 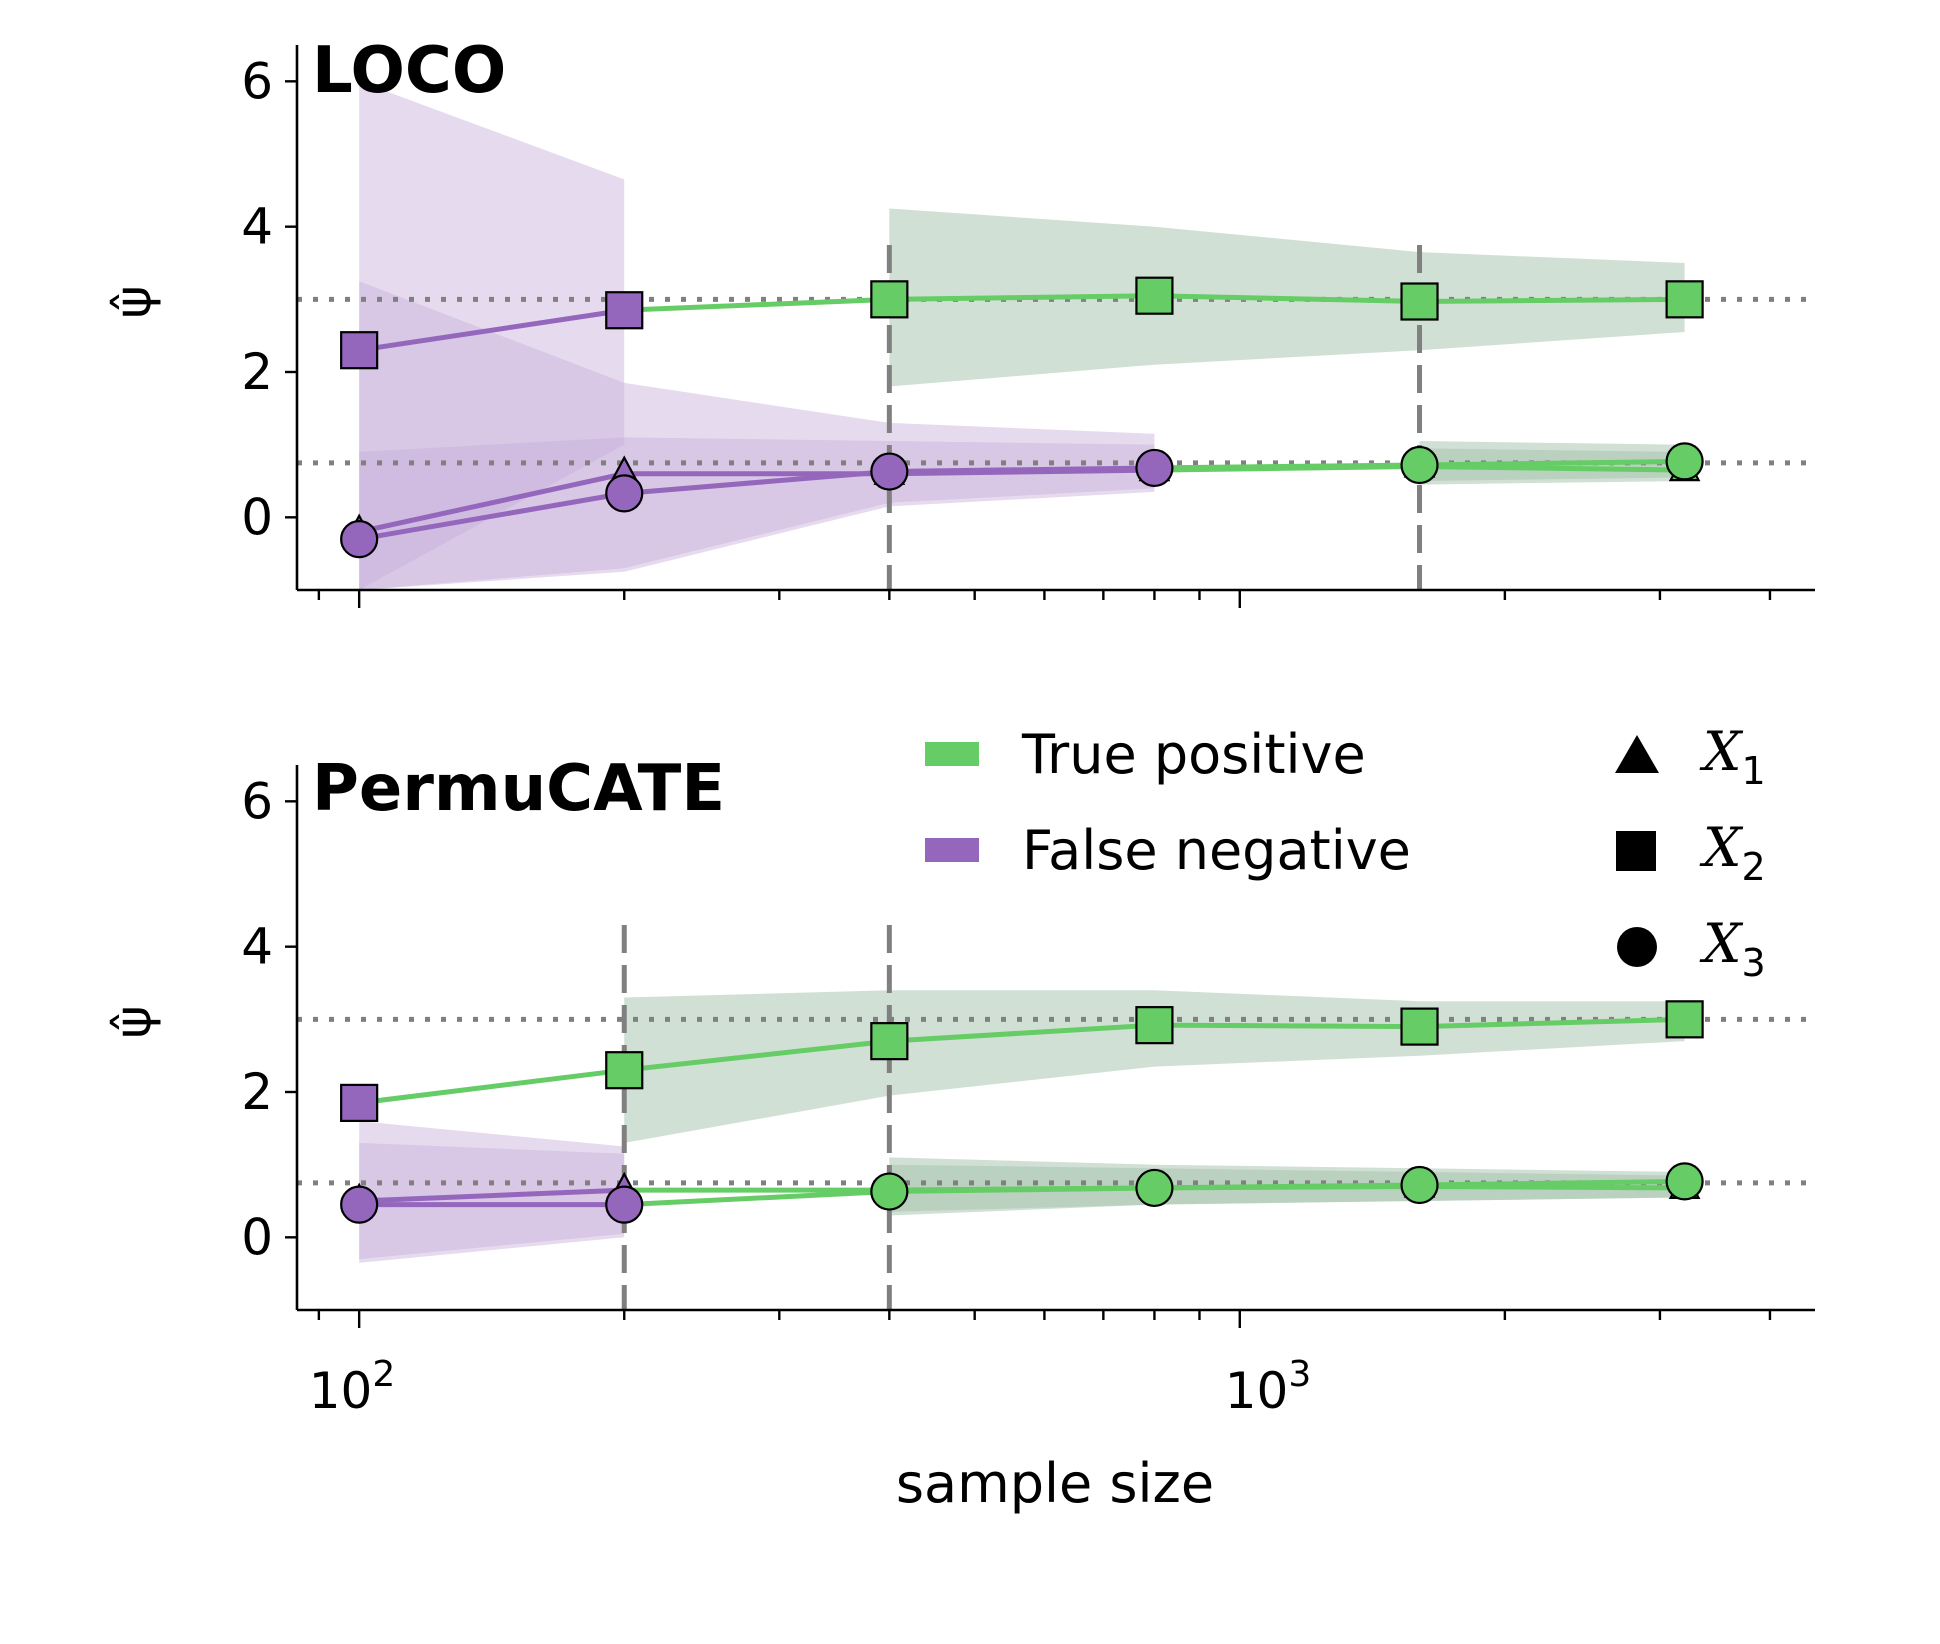 What do you see at coordinates (1216, 850) in the screenshot?
I see `legend-false-negative-label: False negative` at bounding box center [1216, 850].